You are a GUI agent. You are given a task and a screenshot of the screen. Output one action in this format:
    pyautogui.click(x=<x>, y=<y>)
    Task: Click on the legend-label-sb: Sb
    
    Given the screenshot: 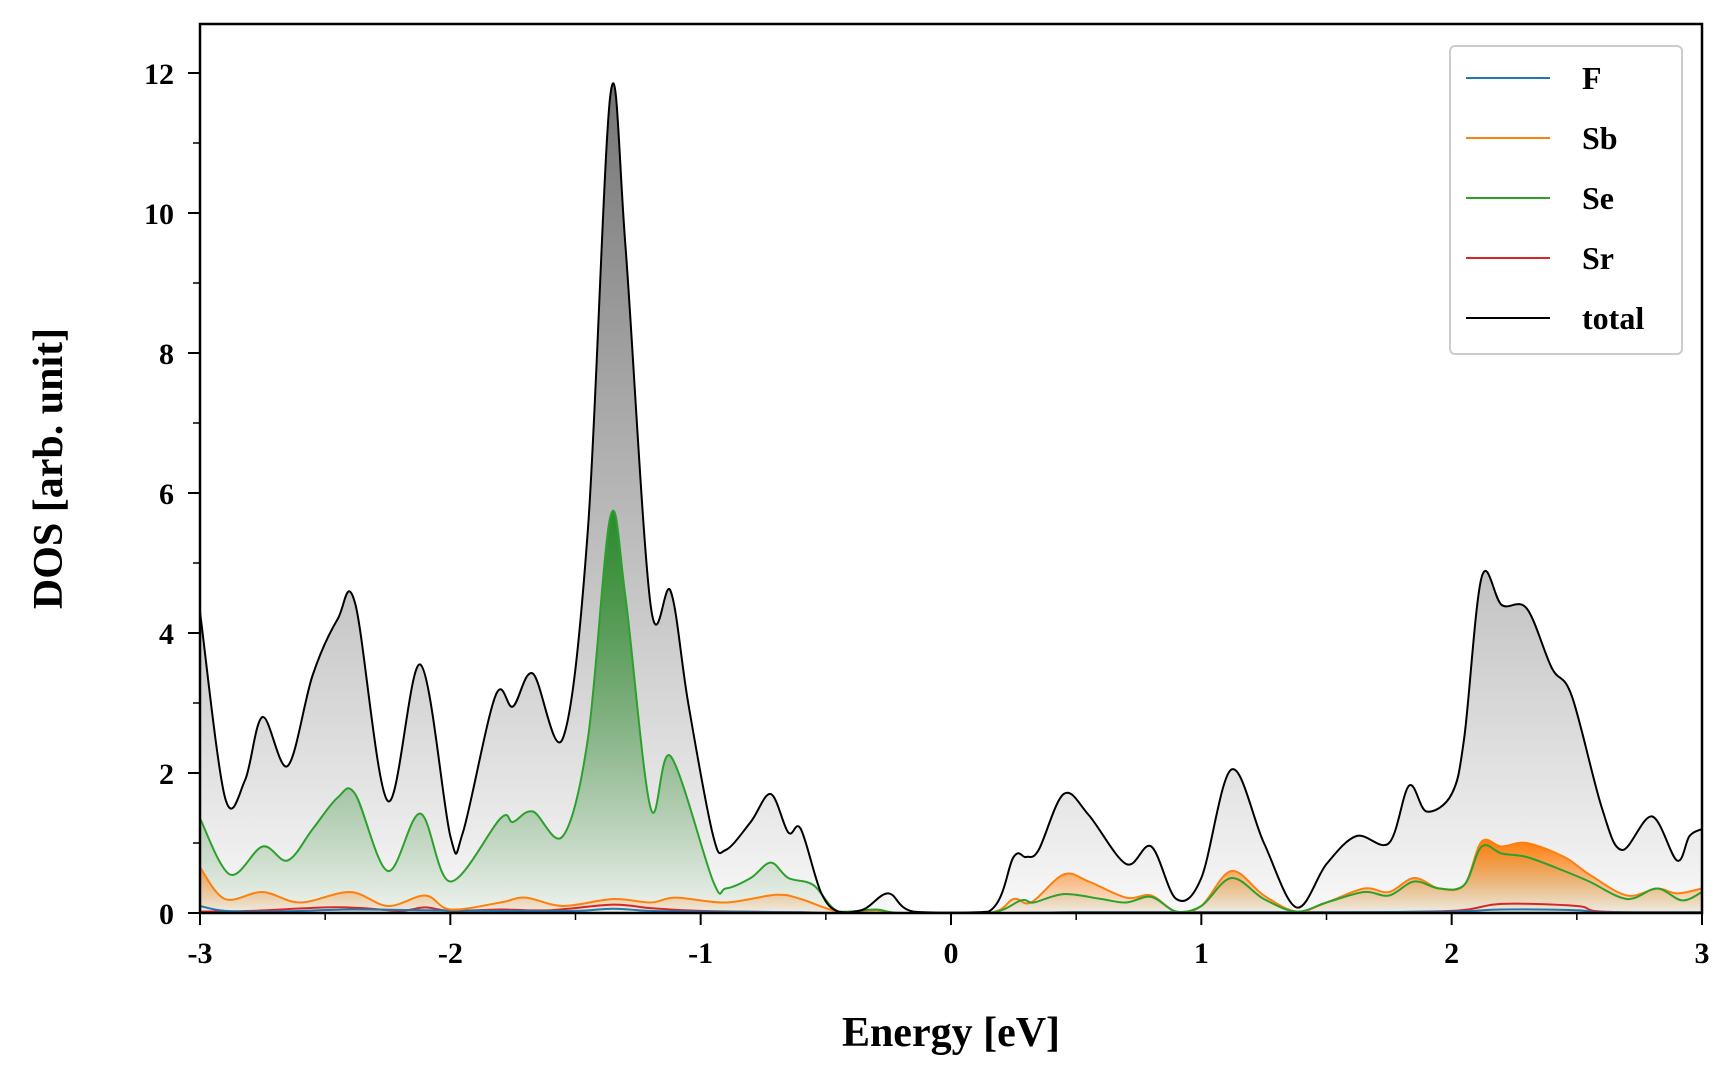 What is the action you would take?
    pyautogui.click(x=1600, y=138)
    